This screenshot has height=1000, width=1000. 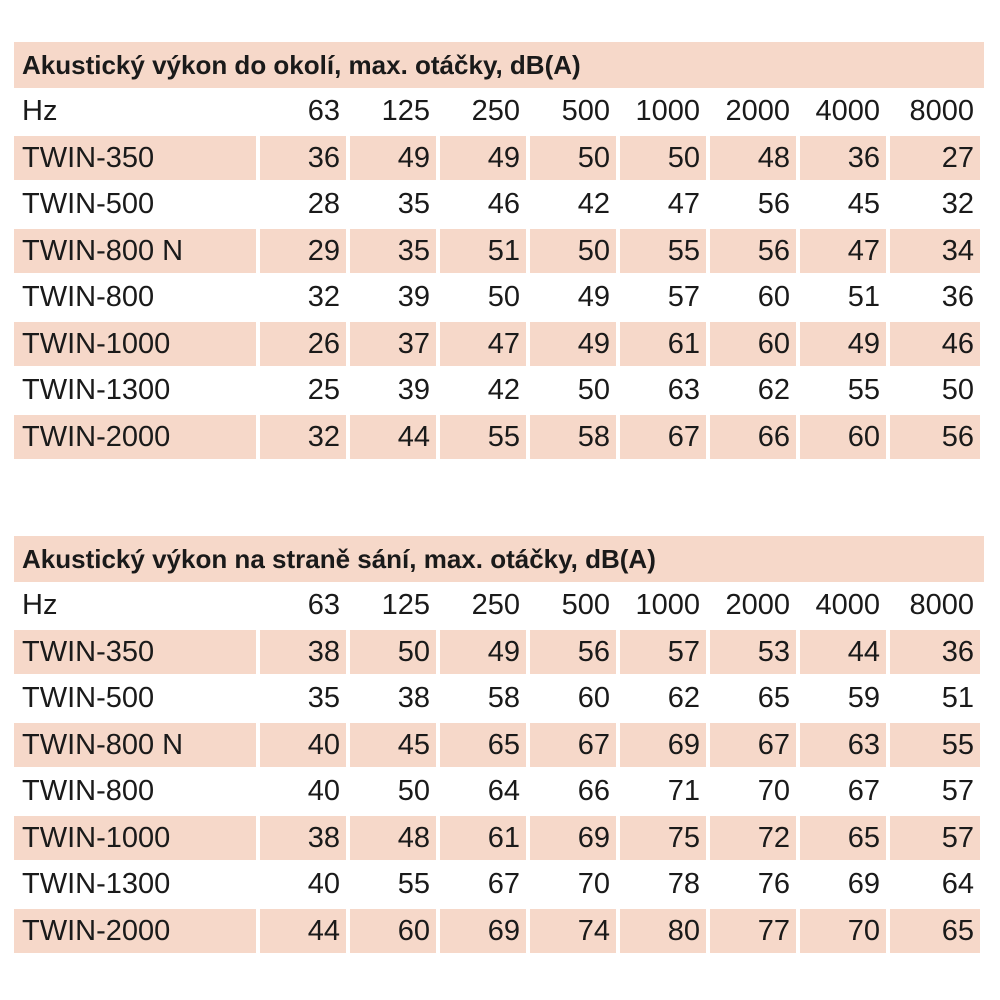 I want to click on value-cell: 34, so click(x=935, y=250).